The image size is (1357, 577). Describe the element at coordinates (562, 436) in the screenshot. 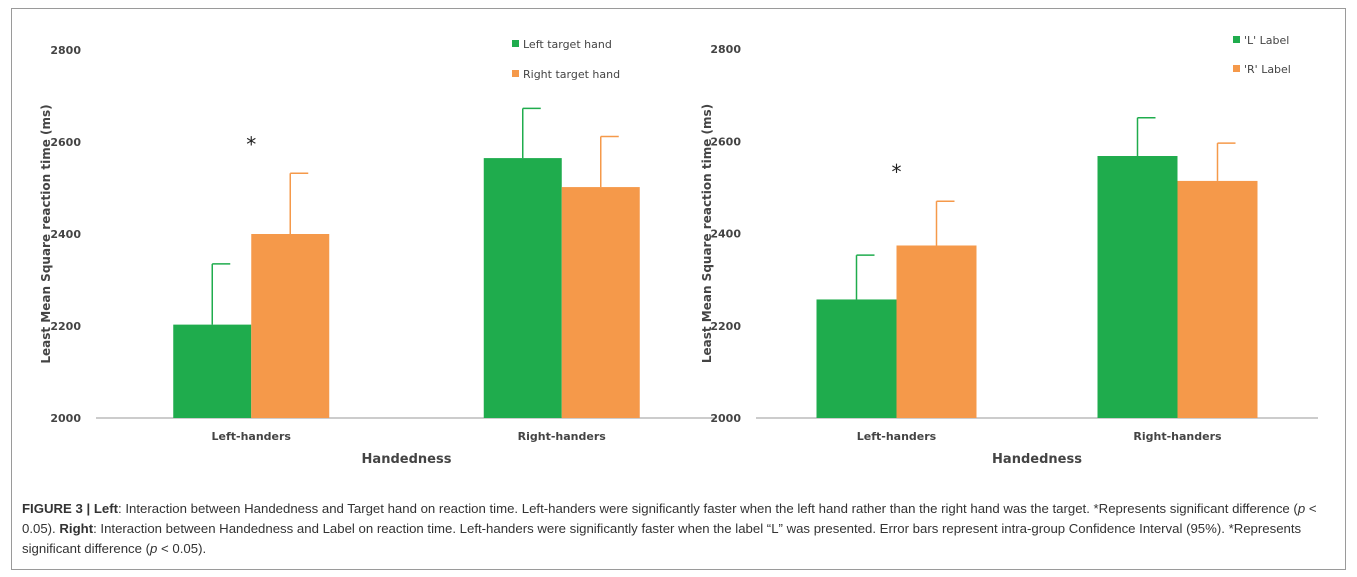

I see `chart1-category-label: Right-handers` at that location.